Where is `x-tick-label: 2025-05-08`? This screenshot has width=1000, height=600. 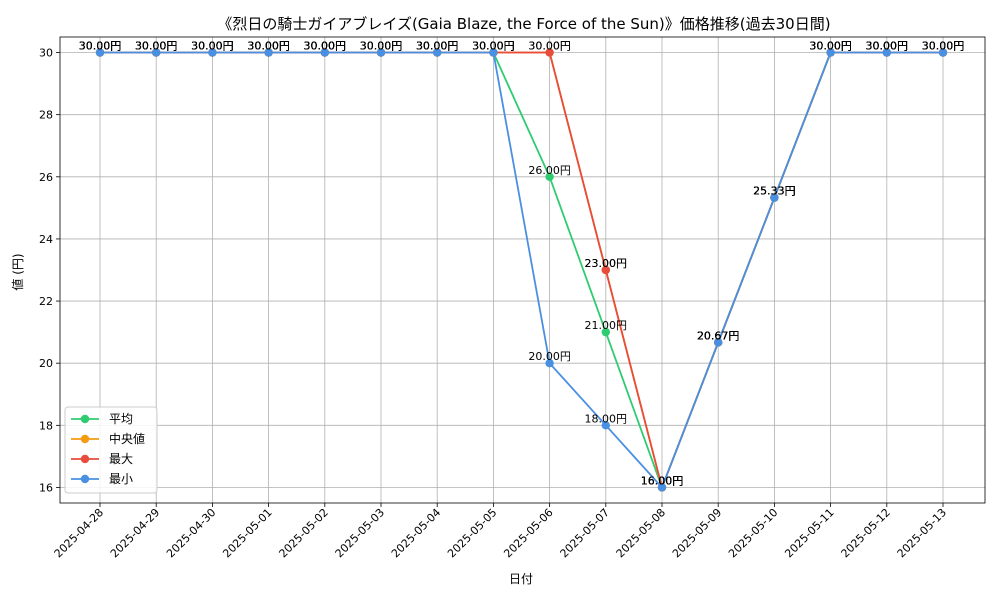 x-tick-label: 2025-05-08 is located at coordinates (641, 533).